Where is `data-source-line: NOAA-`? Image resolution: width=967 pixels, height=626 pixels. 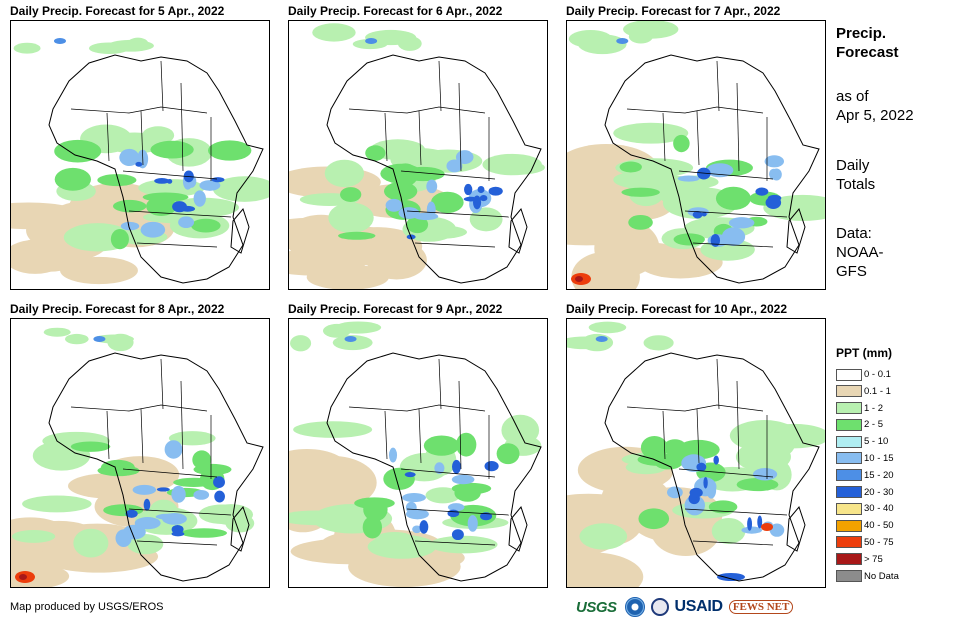 data-source-line: NOAA- is located at coordinates (860, 252).